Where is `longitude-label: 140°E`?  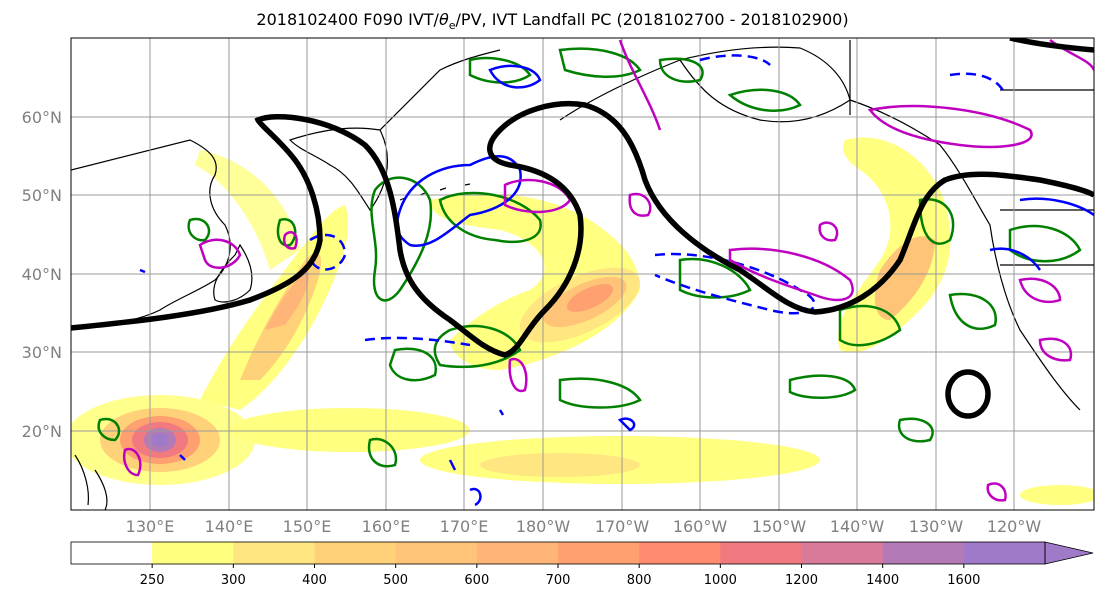
longitude-label: 140°E is located at coordinates (229, 526).